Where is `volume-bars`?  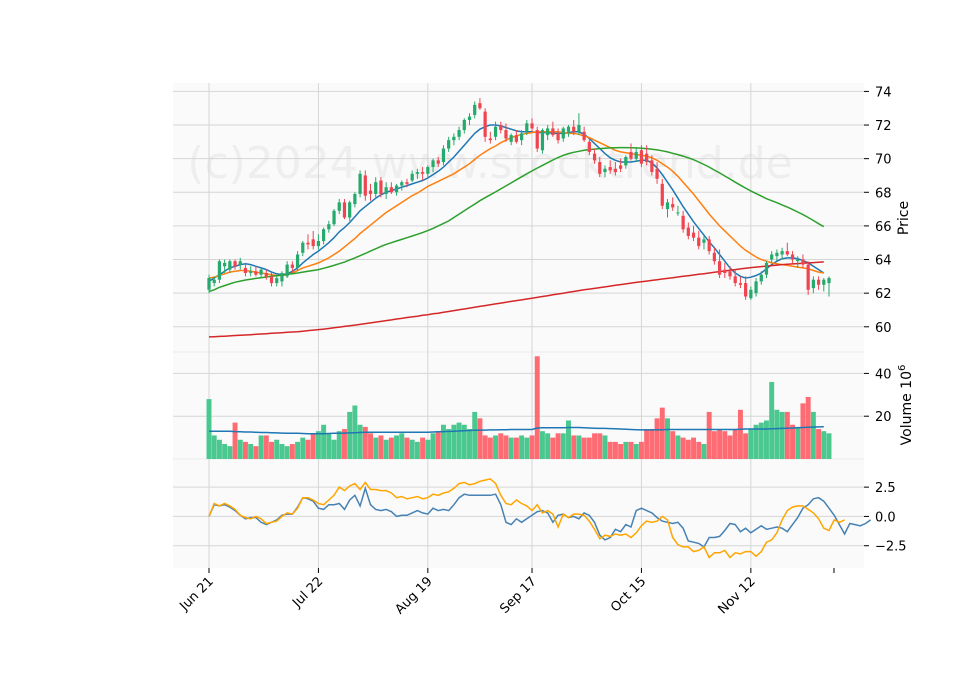
volume-bars is located at coordinates (519, 407).